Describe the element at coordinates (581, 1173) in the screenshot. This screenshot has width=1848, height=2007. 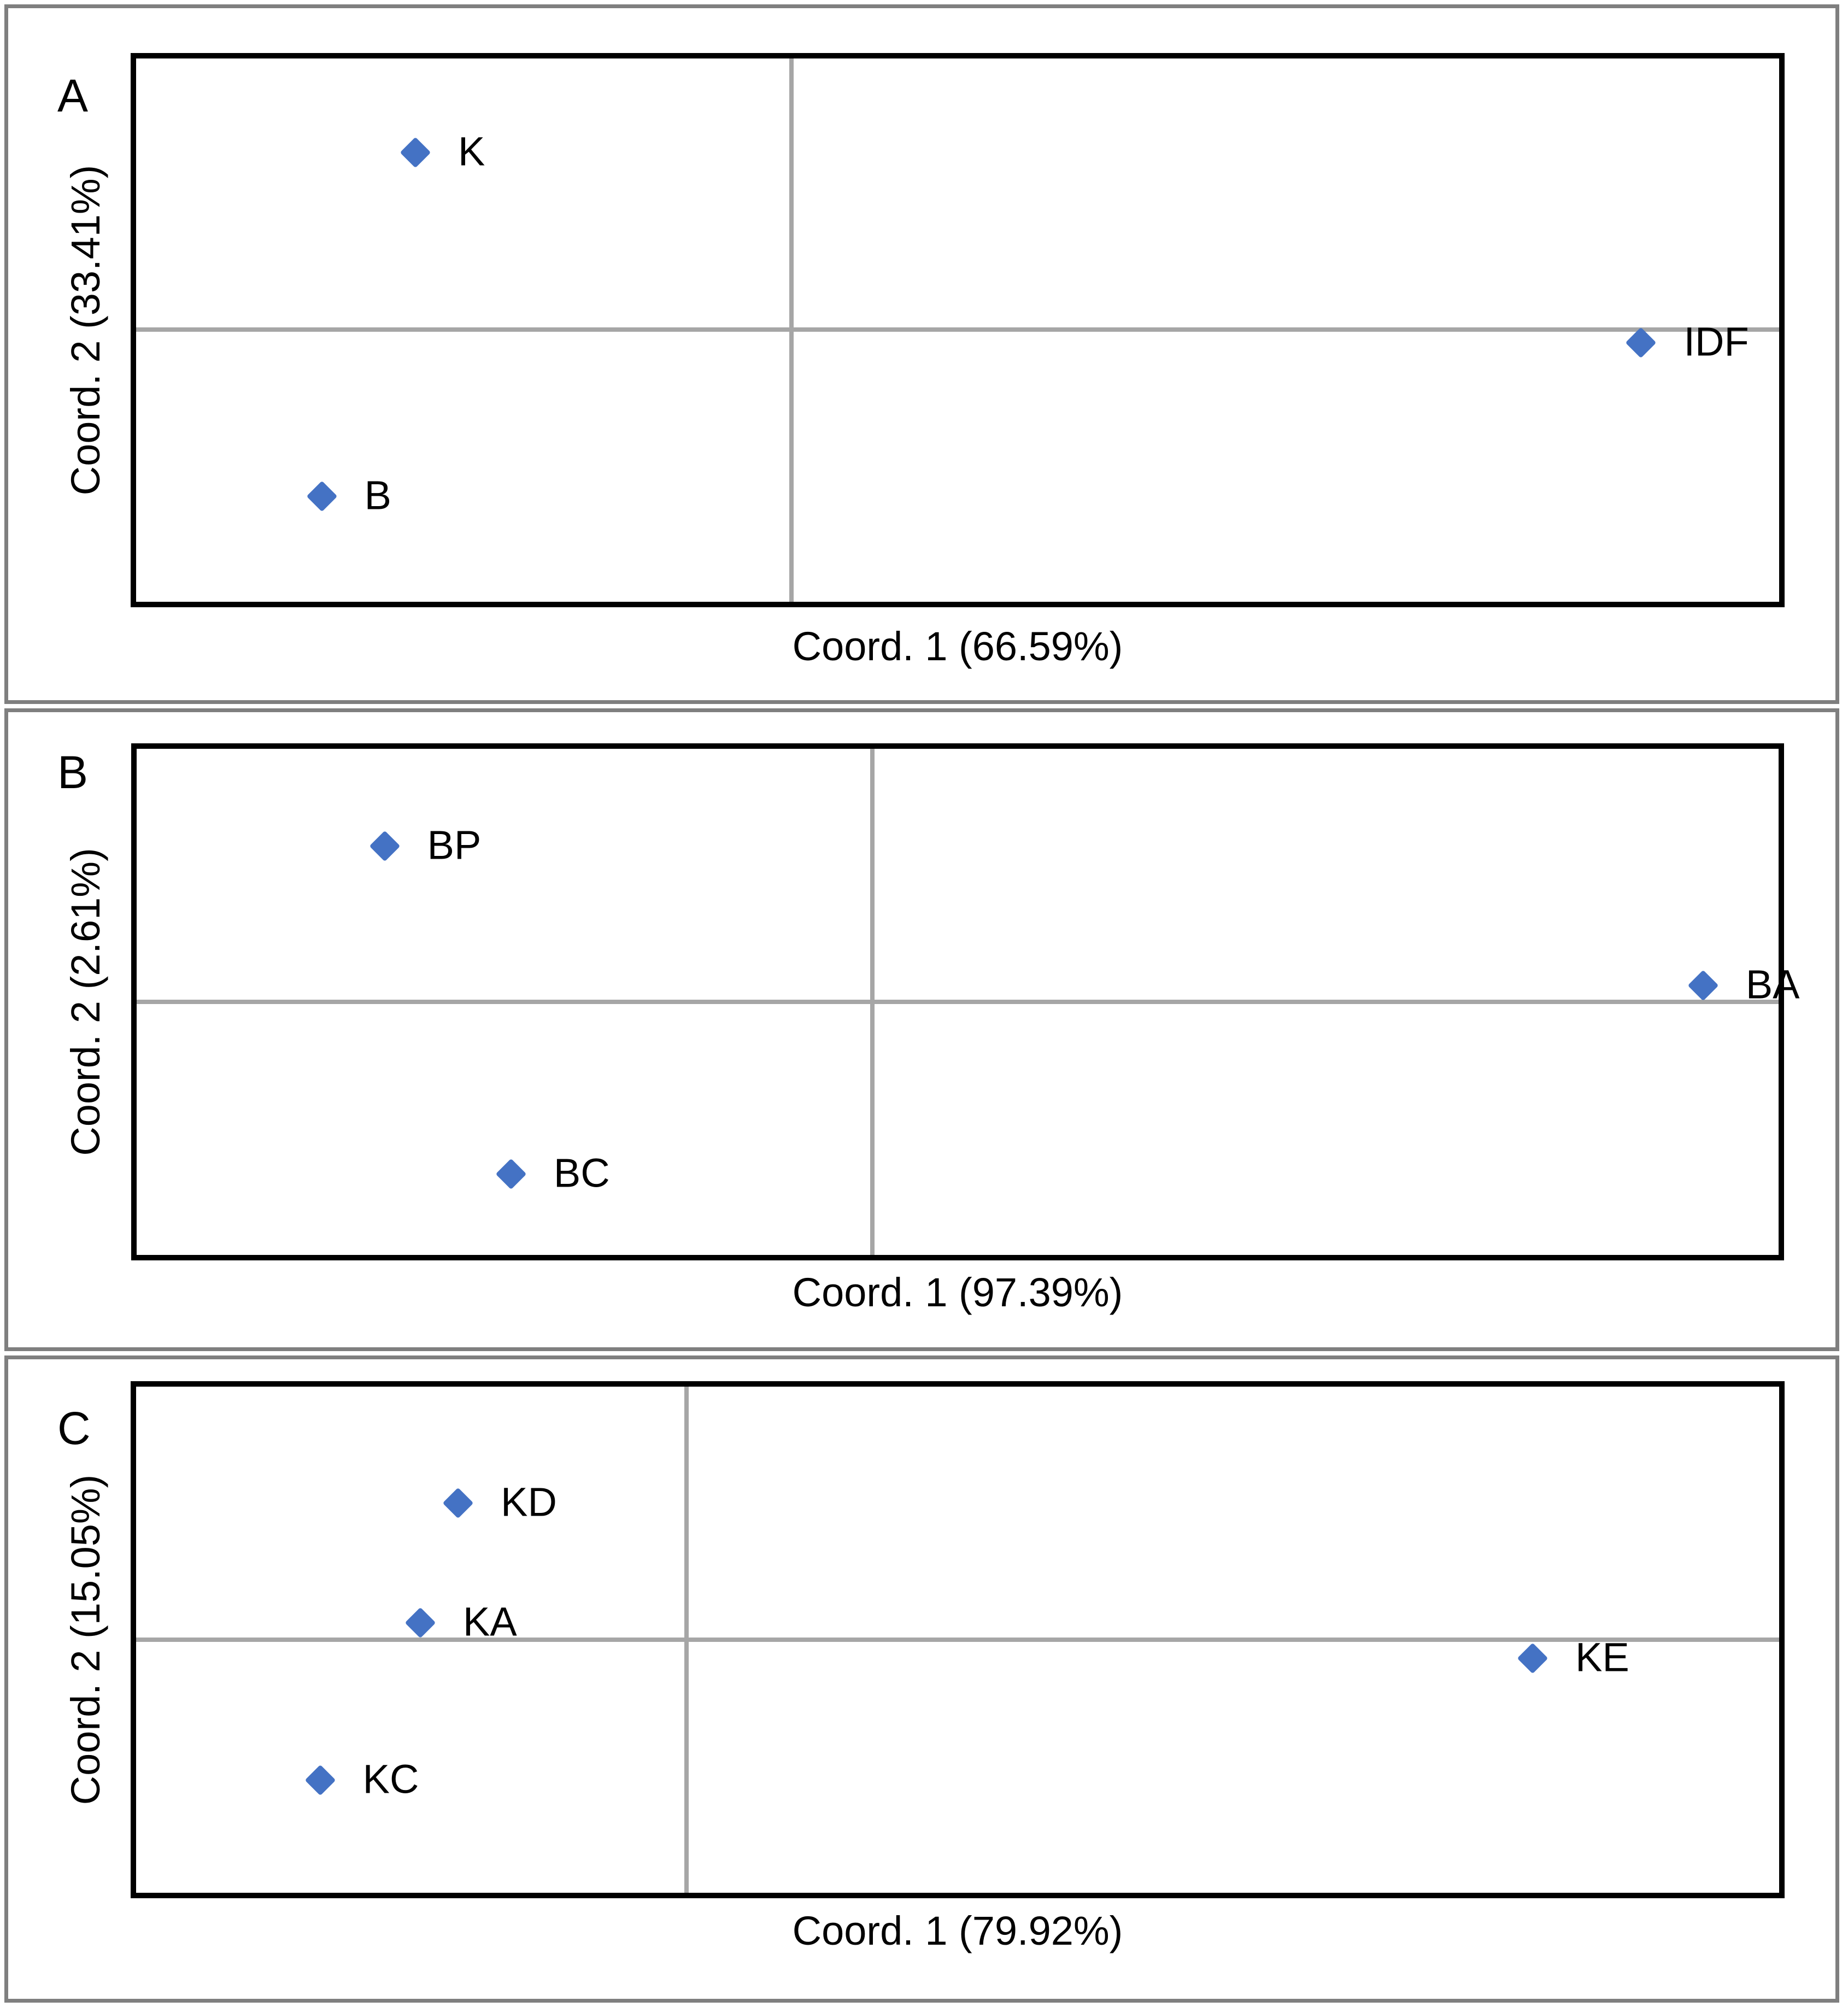
I see `point-label: BC` at that location.